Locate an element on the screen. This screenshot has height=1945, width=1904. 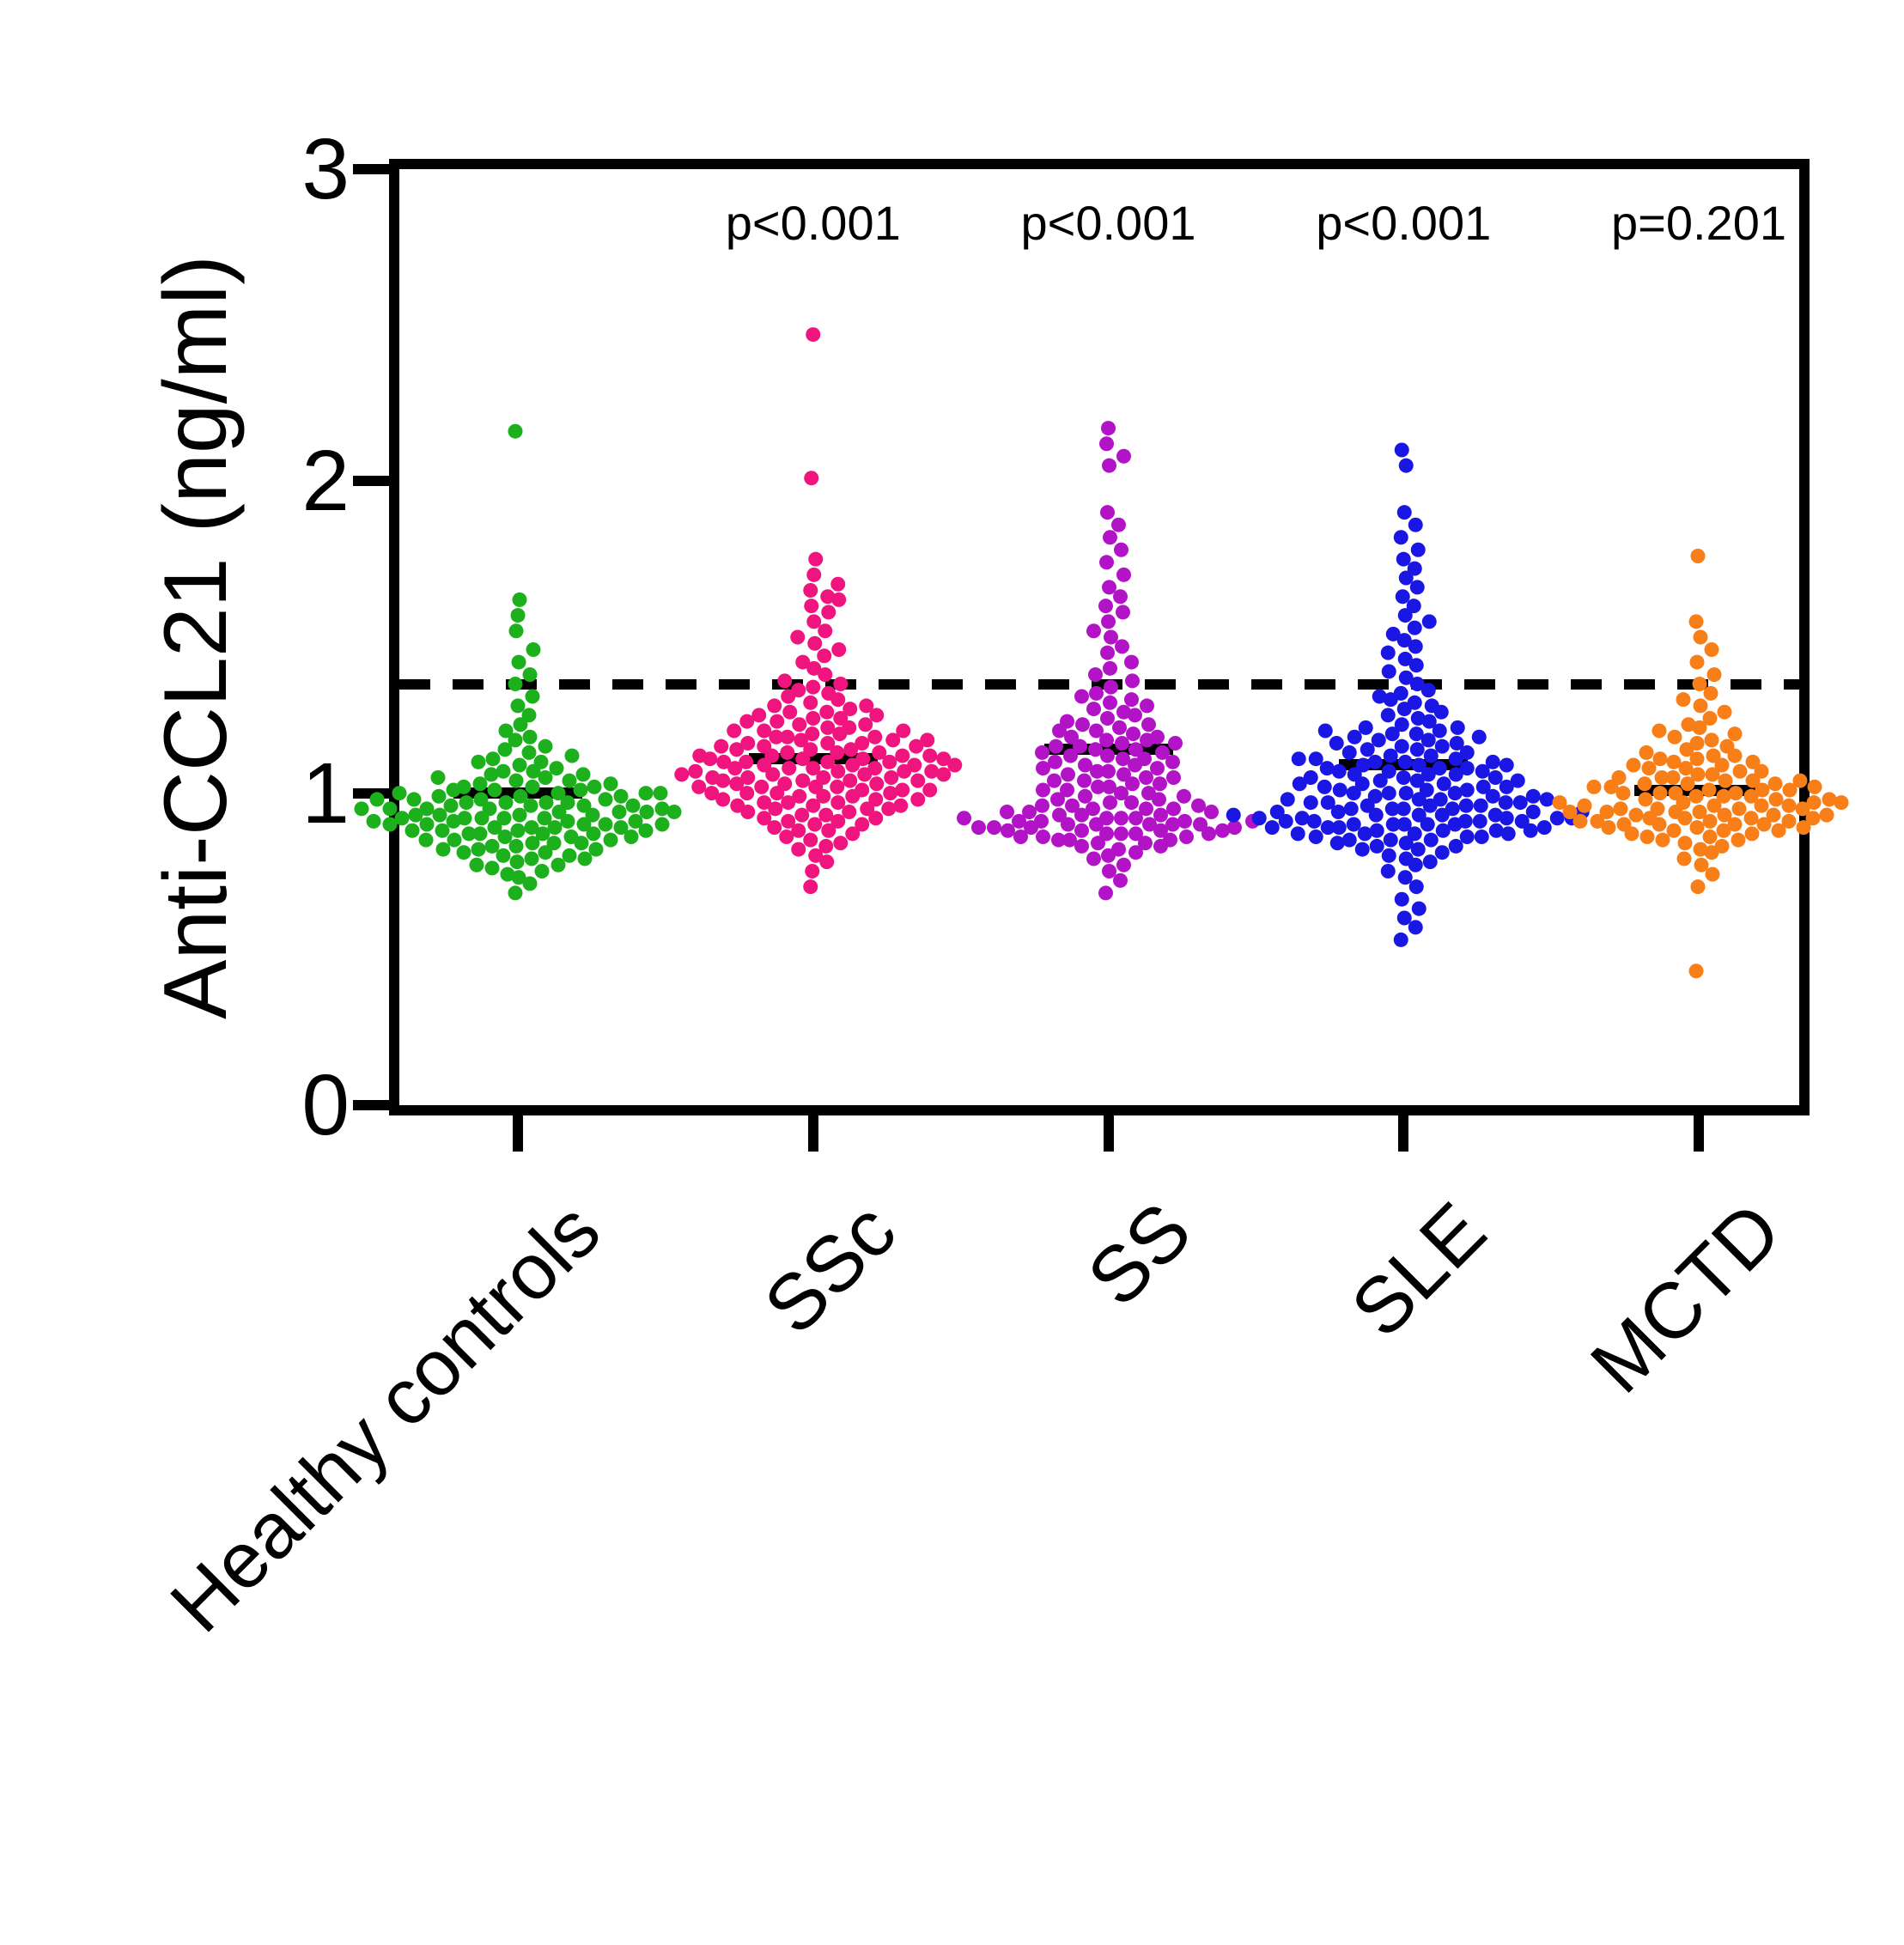
y-tick-label: 0 is located at coordinates (325, 1105).